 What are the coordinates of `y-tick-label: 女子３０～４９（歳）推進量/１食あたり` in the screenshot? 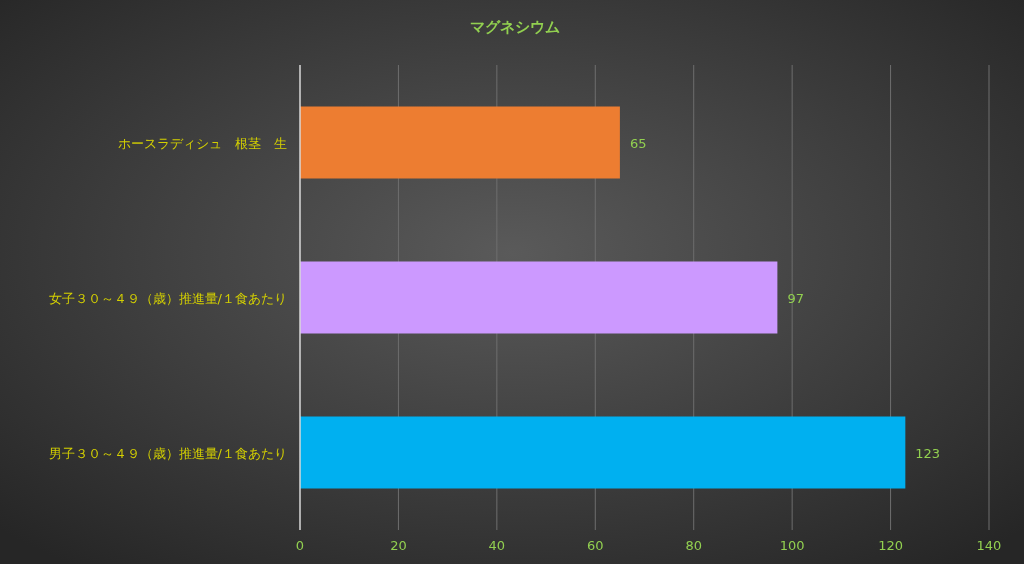 It's located at (167, 298).